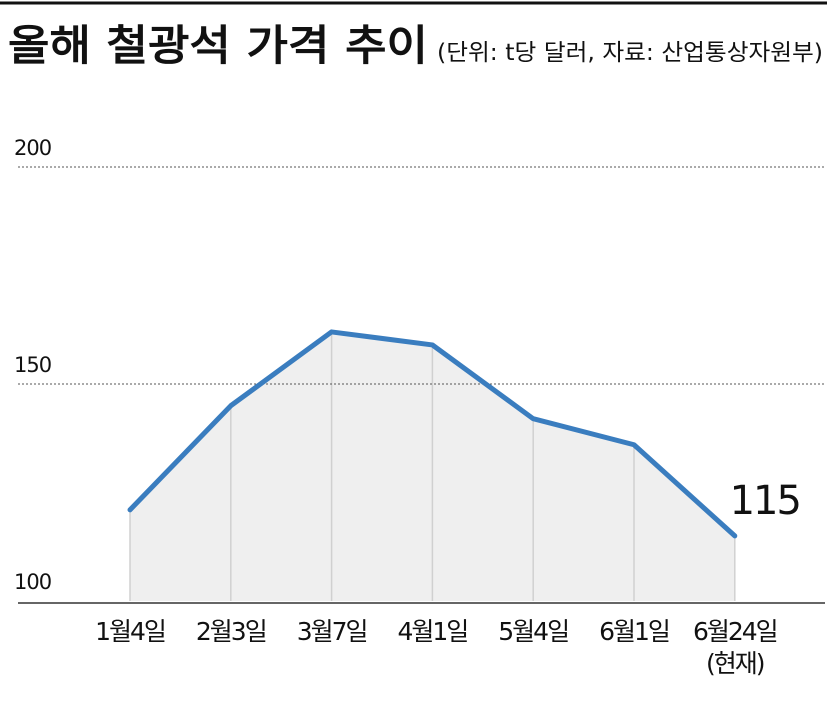  What do you see at coordinates (32, 148) in the screenshot?
I see `y-tick-label: 200` at bounding box center [32, 148].